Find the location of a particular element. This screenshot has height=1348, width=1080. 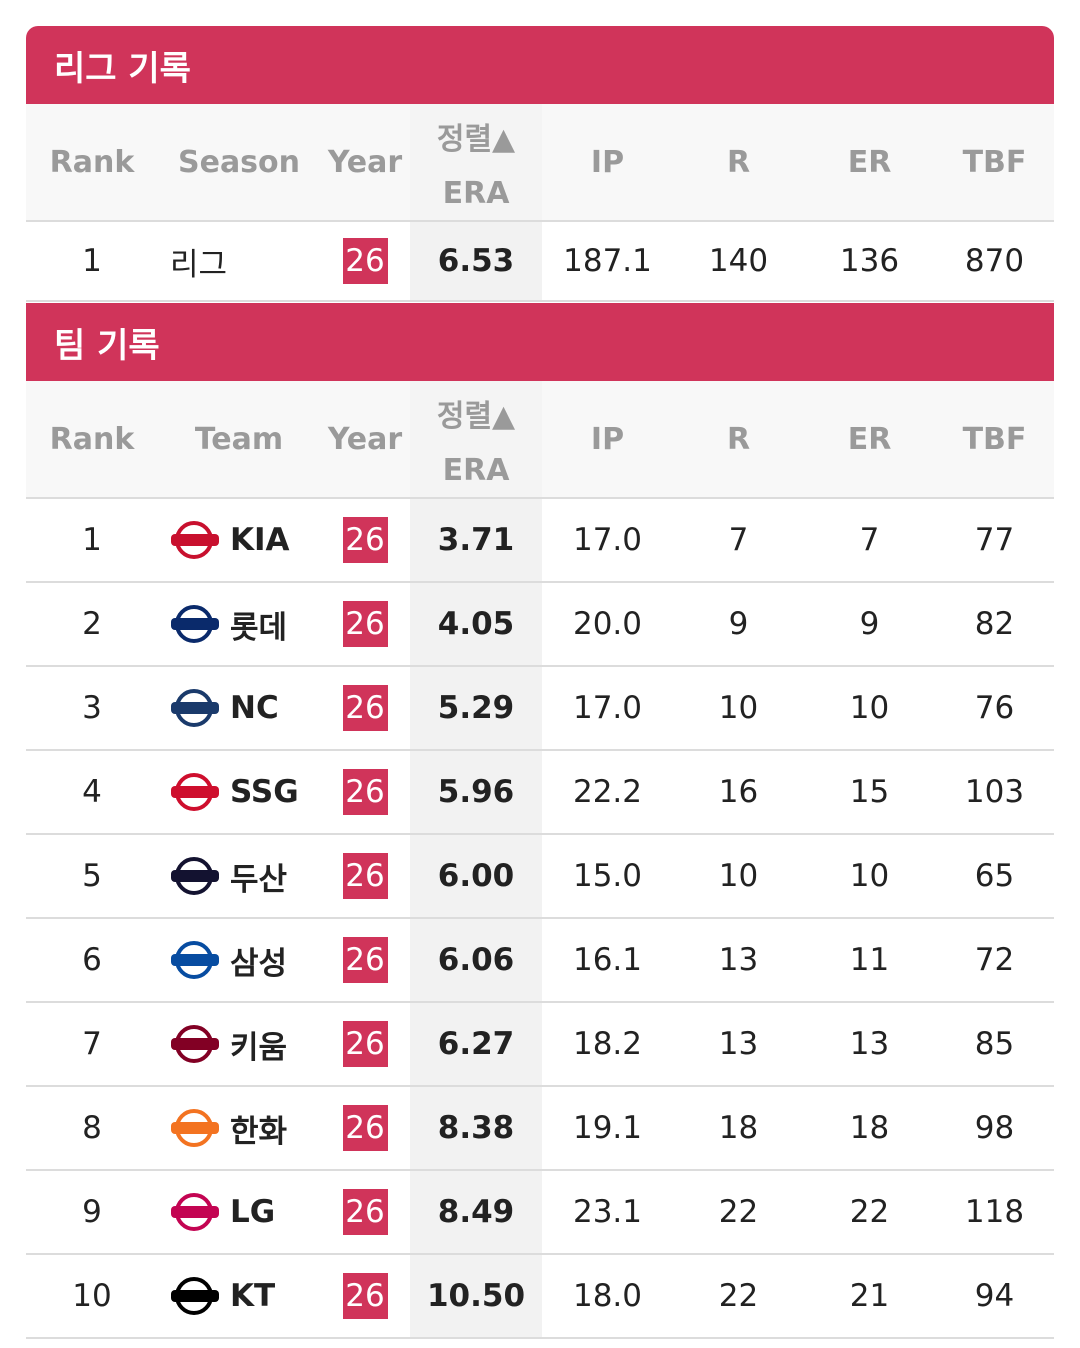

stat-cell: 16.1 is located at coordinates (607, 960).